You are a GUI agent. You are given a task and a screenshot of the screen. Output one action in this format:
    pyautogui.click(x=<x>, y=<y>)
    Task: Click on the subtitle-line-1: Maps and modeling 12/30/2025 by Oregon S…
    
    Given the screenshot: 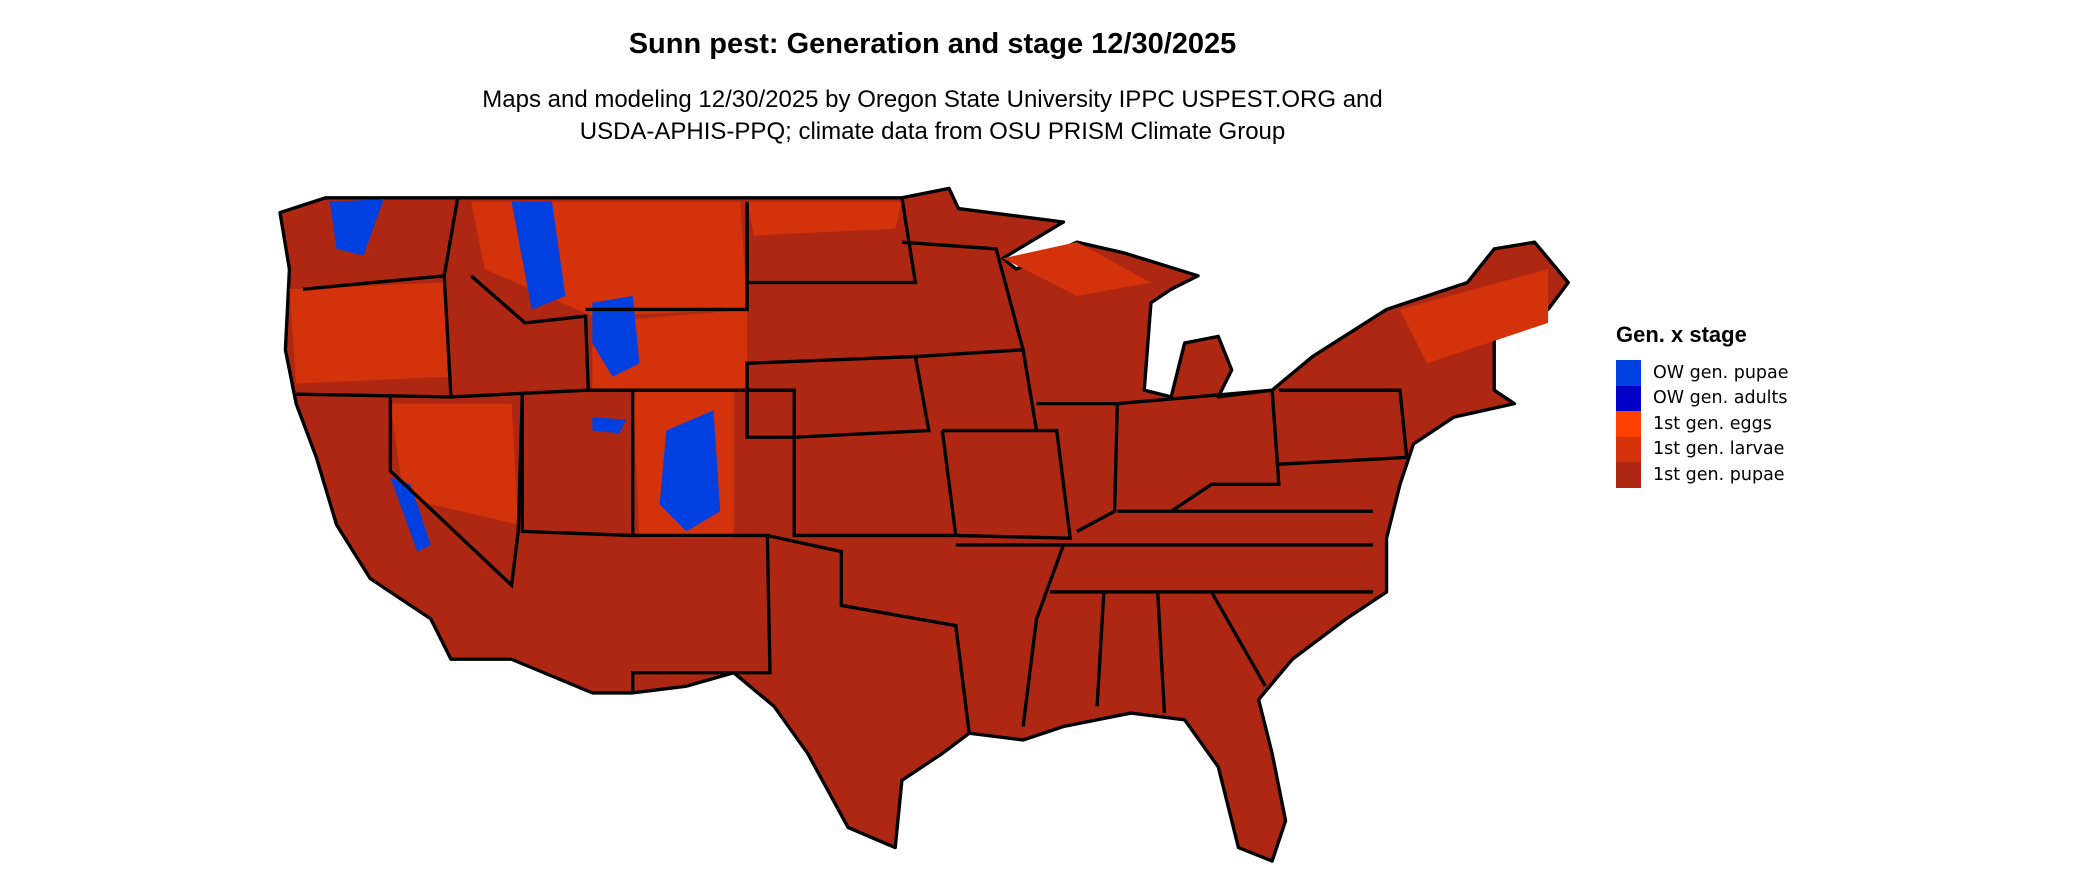 What is the action you would take?
    pyautogui.click(x=932, y=99)
    